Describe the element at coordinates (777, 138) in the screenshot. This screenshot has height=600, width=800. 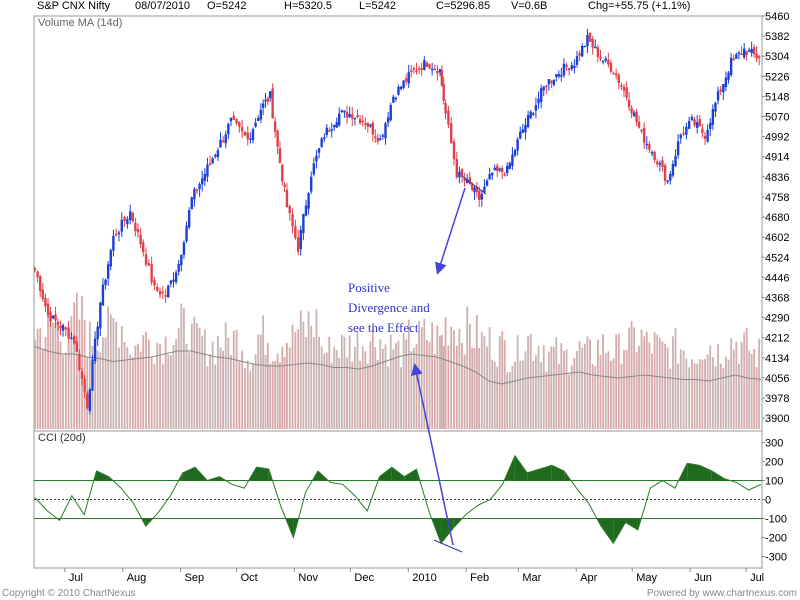
I see `price-tick-label: 4992` at that location.